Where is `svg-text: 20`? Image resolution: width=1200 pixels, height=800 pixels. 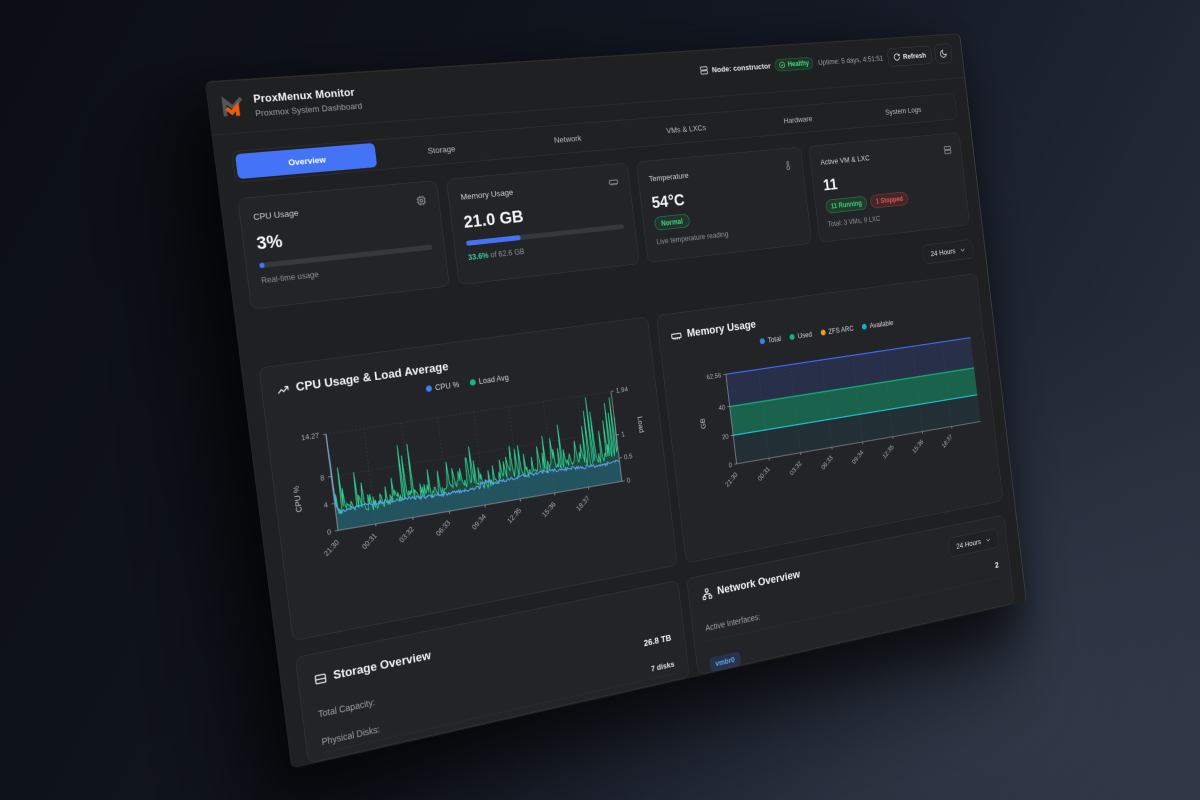
svg-text: 20 is located at coordinates (725, 436).